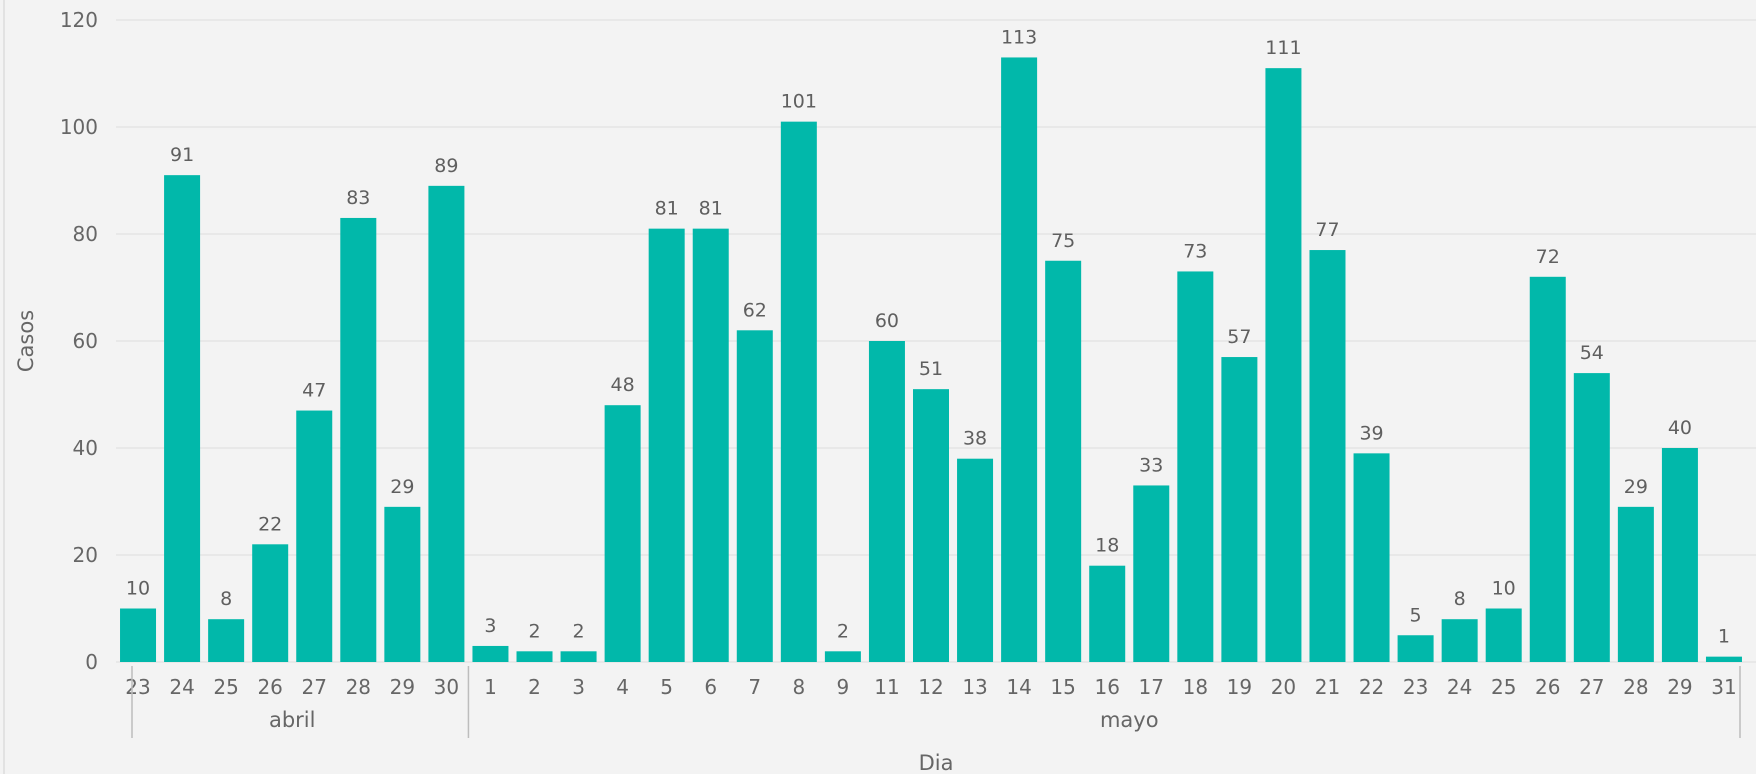 The height and width of the screenshot is (774, 1756). What do you see at coordinates (1416, 615) in the screenshot?
I see `data-label: 5` at bounding box center [1416, 615].